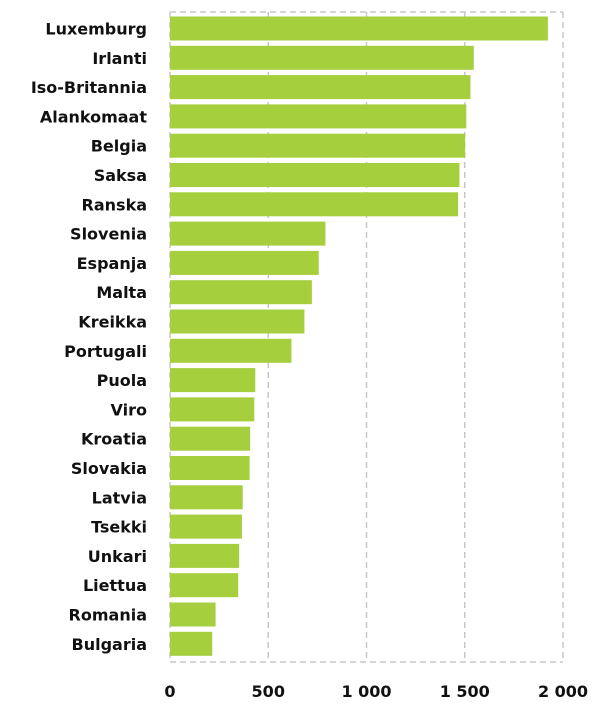 This screenshot has height=704, width=595. I want to click on x-tick-label-2: 1 000, so click(366, 691).